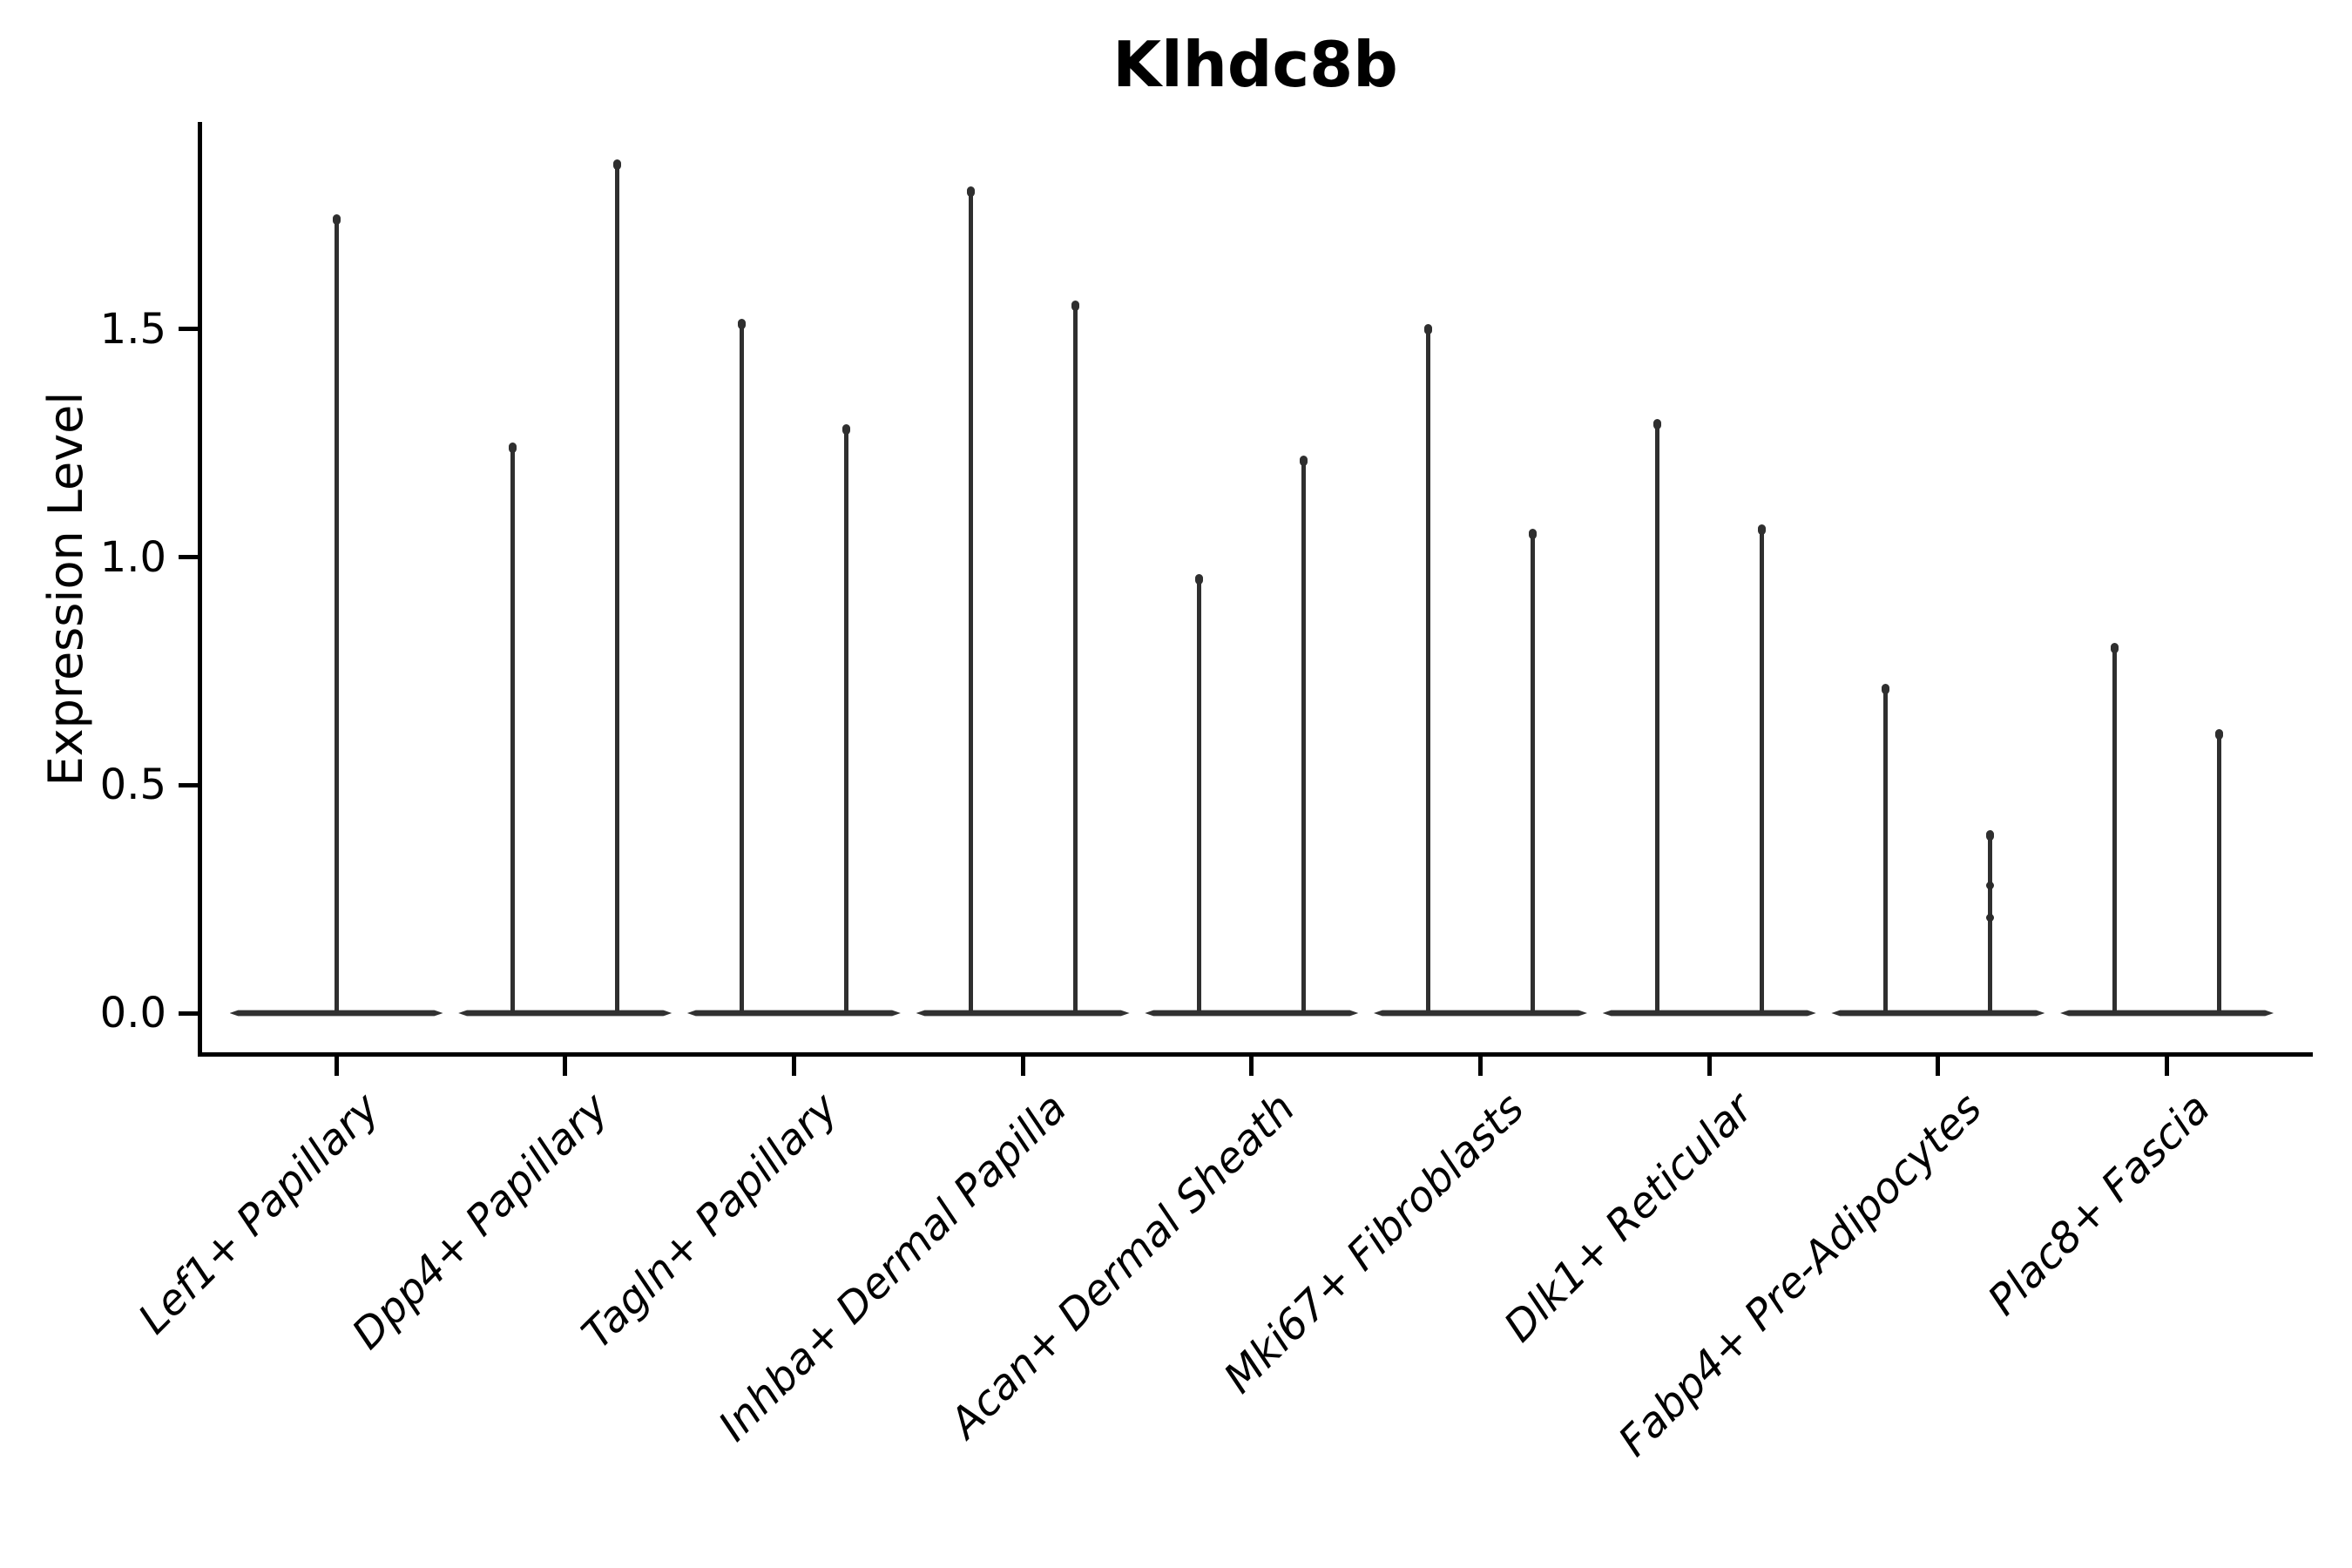 The width and height of the screenshot is (2352, 1568). Describe the element at coordinates (132, 785) in the screenshot. I see `y-tick-label: 0.5` at that location.